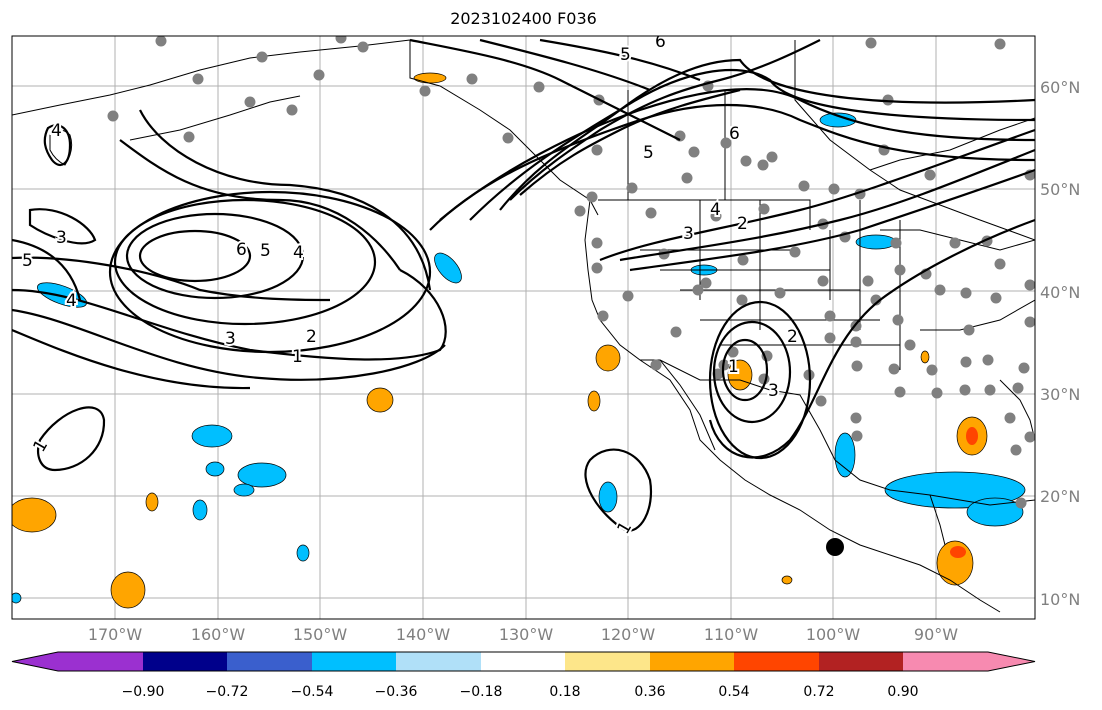 This screenshot has height=710, width=1102. I want to click on colorbar-tick-label: −0.72, so click(227, 692).